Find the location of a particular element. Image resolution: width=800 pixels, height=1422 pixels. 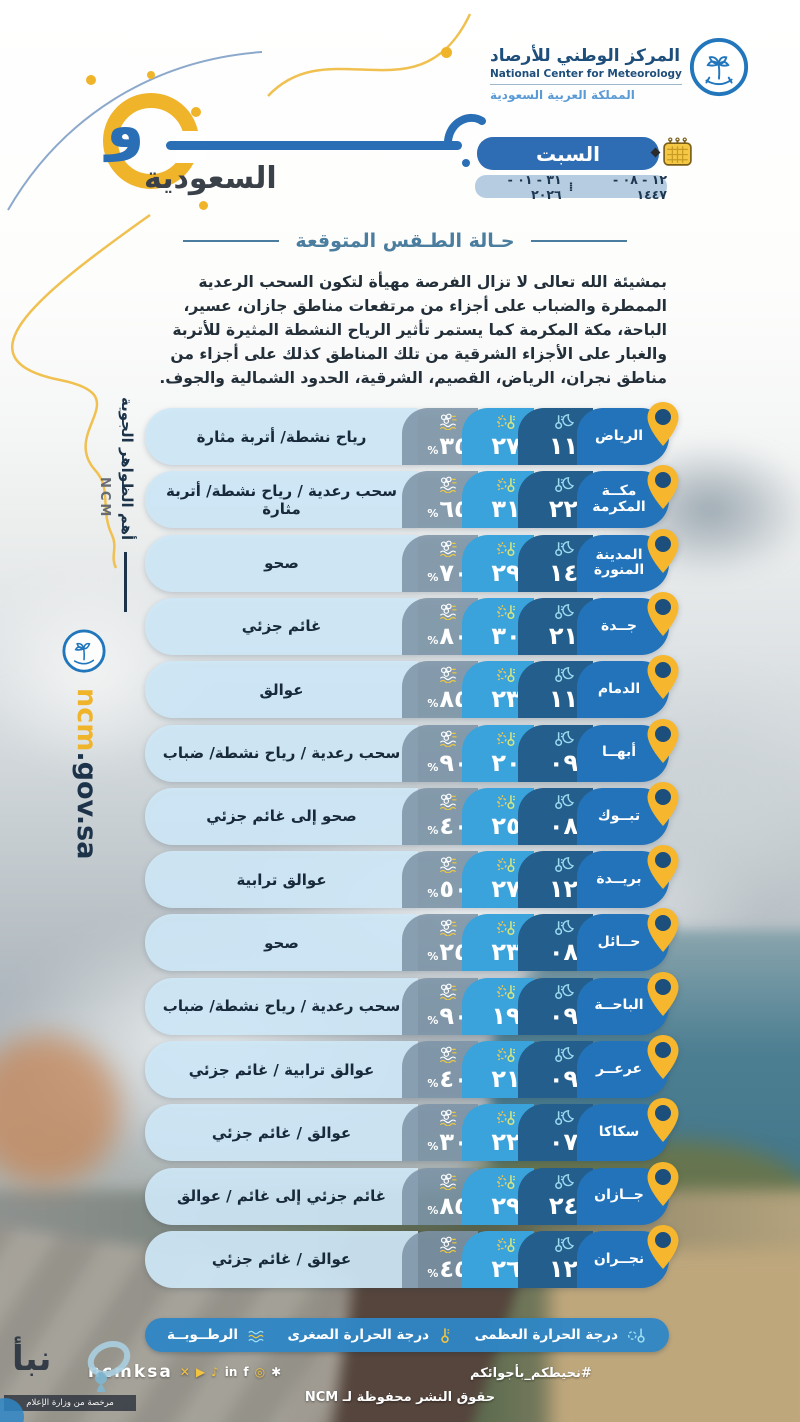

linkedin-icon: in is located at coordinates (231, 1372).